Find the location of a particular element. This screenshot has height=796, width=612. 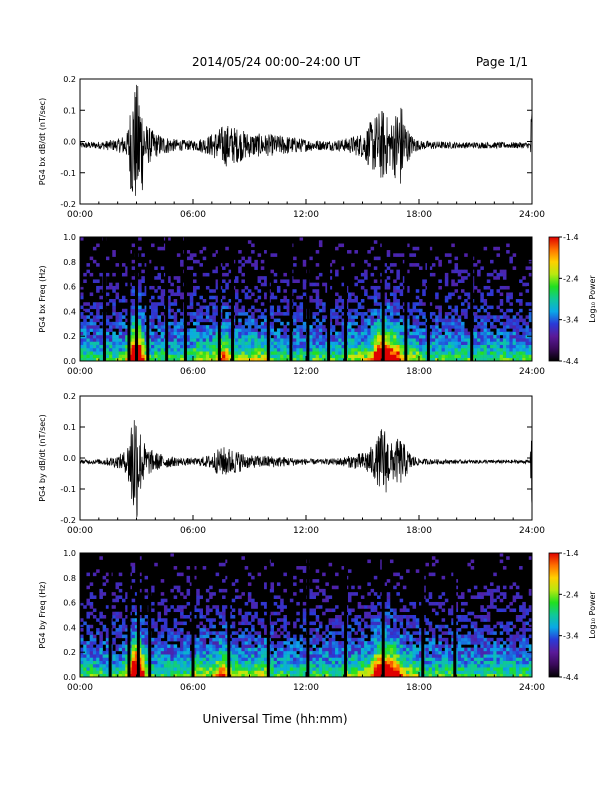

trace-line is located at coordinates (306, 140).